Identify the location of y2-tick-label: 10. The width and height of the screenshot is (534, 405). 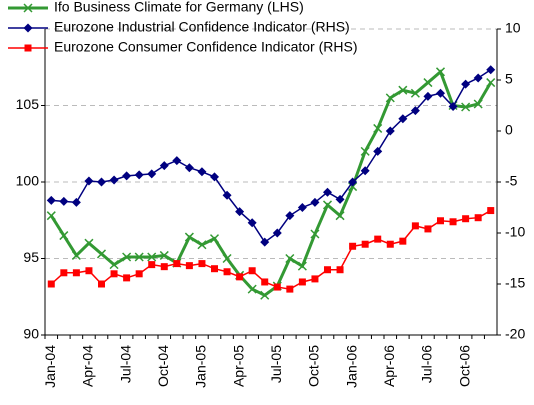
(513, 28).